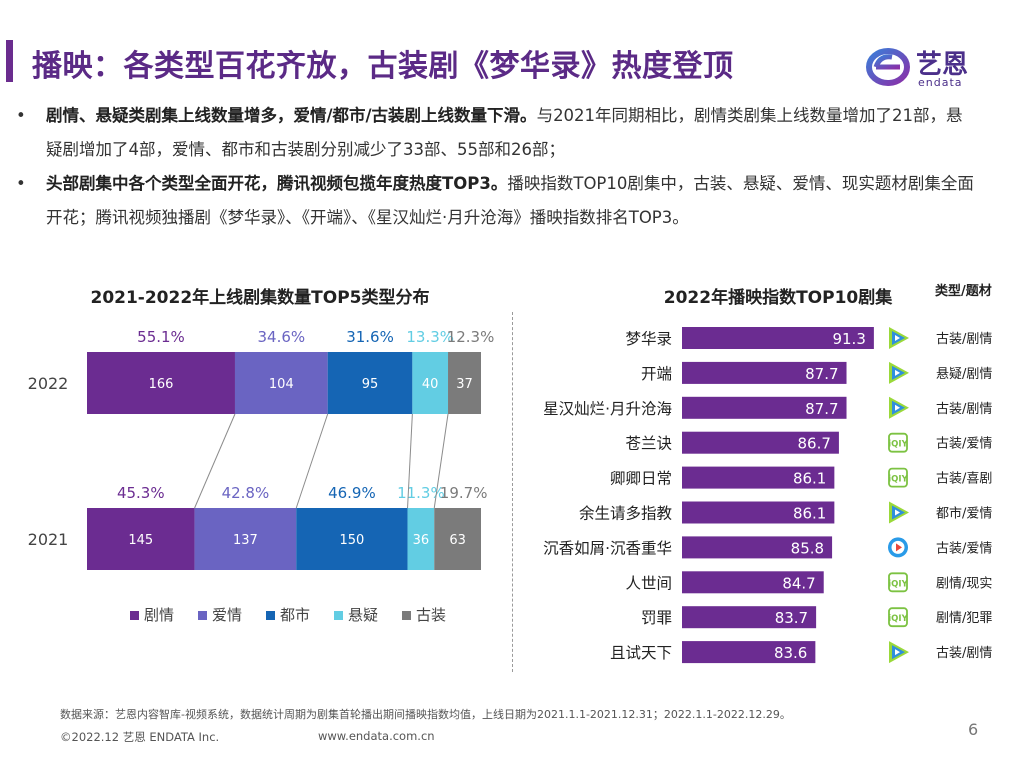 Image resolution: width=1024 pixels, height=768 pixels. What do you see at coordinates (376, 736) in the screenshot?
I see `website-link: www.endata.com.cn` at bounding box center [376, 736].